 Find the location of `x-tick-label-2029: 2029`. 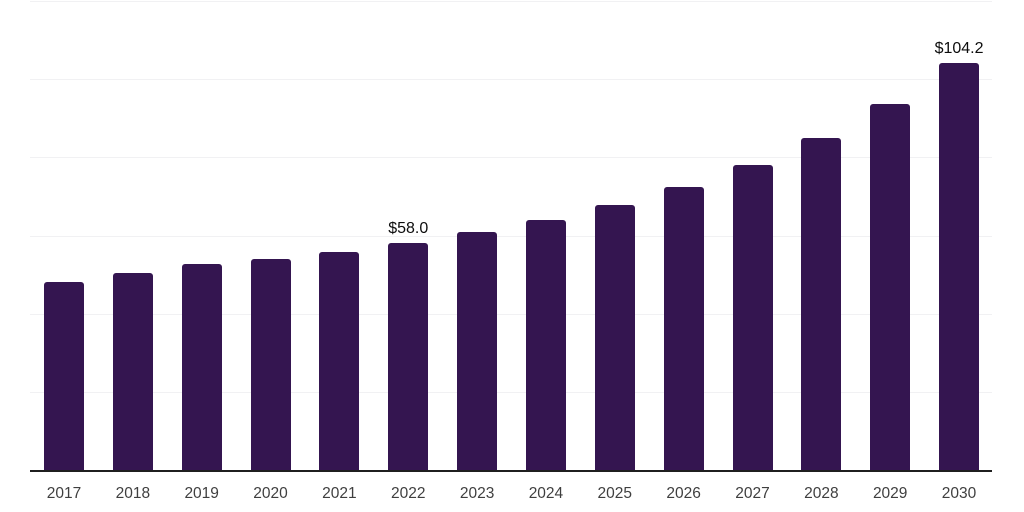

x-tick-label-2029: 2029 is located at coordinates (890, 493).